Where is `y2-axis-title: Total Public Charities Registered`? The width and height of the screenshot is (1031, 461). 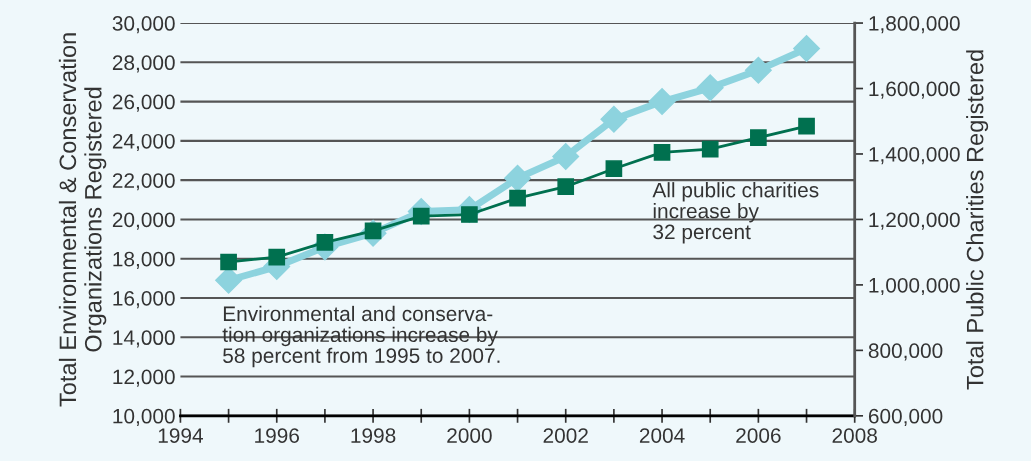
y2-axis-title: Total Public Charities Registered is located at coordinates (977, 220).